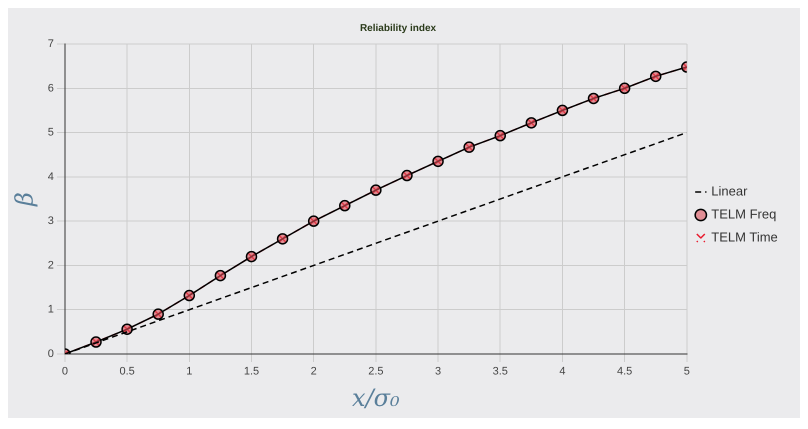 The image size is (808, 429). Describe the element at coordinates (743, 214) in the screenshot. I see `legend-label: TELM Freq` at that location.